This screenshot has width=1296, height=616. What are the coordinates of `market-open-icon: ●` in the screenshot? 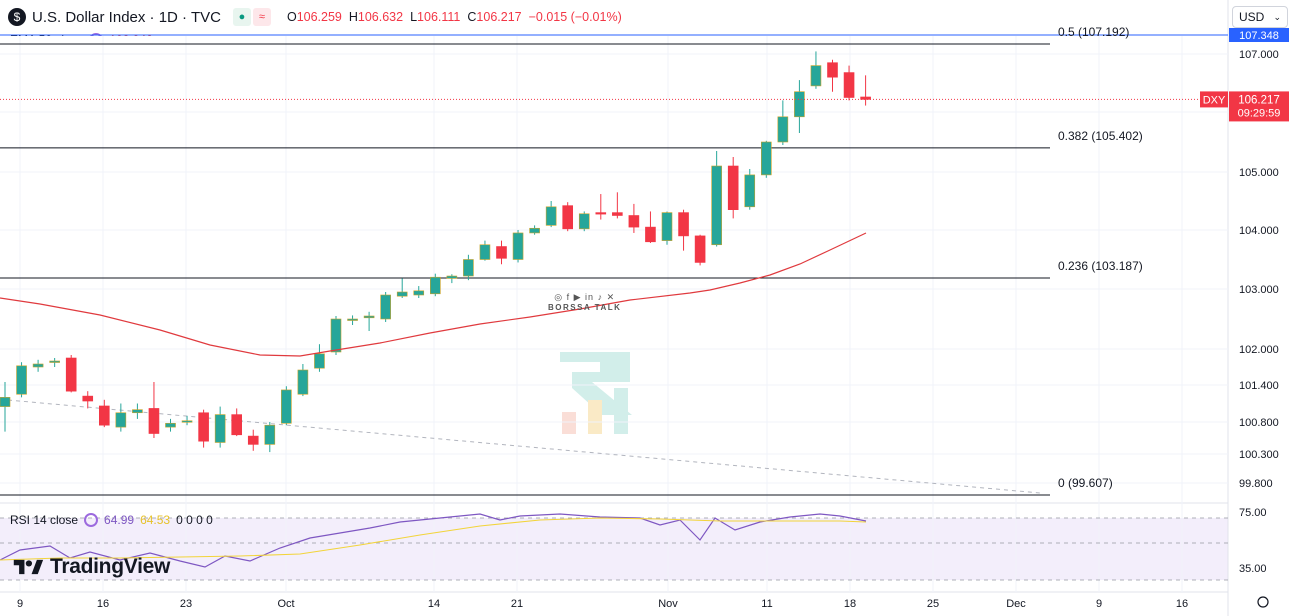 It's located at (241, 17).